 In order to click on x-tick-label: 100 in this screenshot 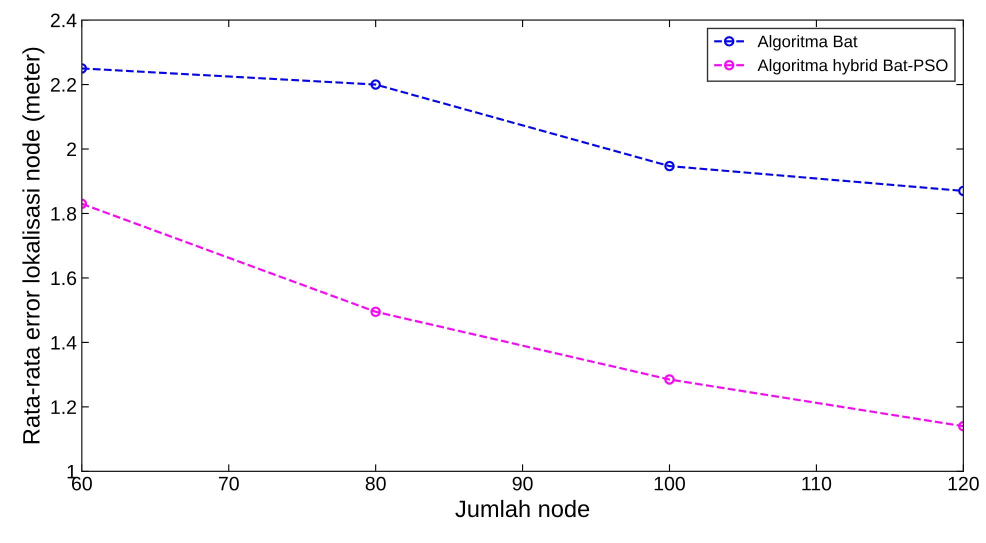, I will do `click(669, 483)`.